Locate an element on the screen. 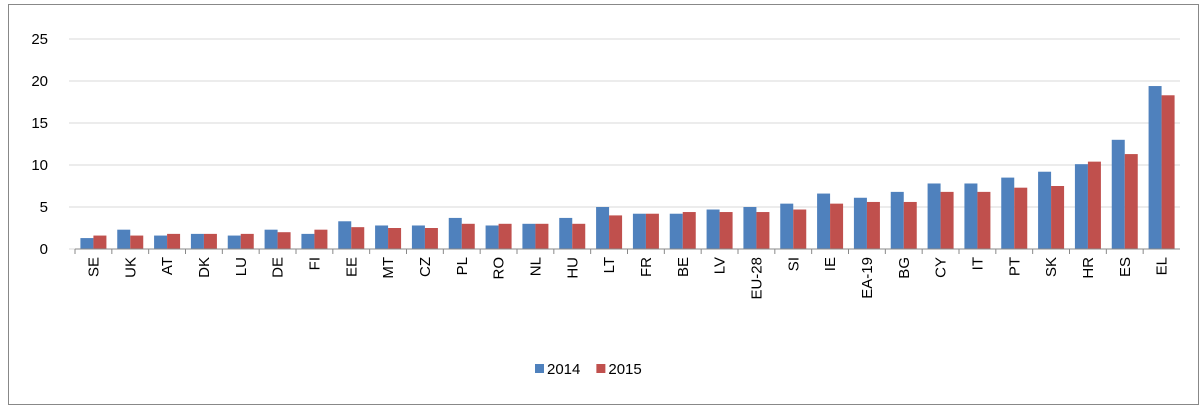 This screenshot has height=406, width=1203. x-tick-label: LT is located at coordinates (609, 265).